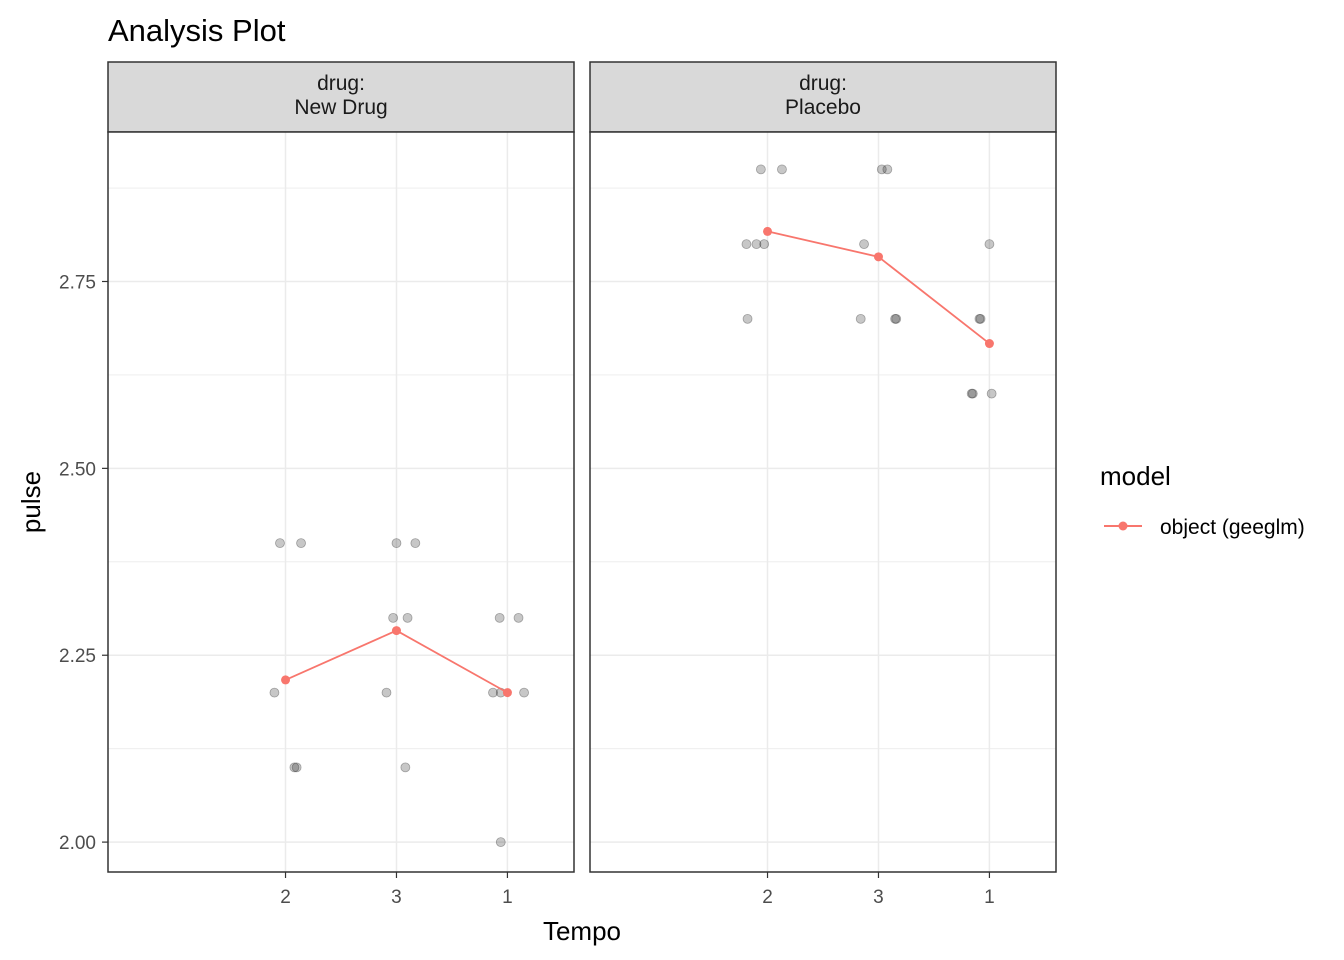 This screenshot has height=960, width=1344. Describe the element at coordinates (77, 282) in the screenshot. I see `y-tick-label: 2.75` at that location.